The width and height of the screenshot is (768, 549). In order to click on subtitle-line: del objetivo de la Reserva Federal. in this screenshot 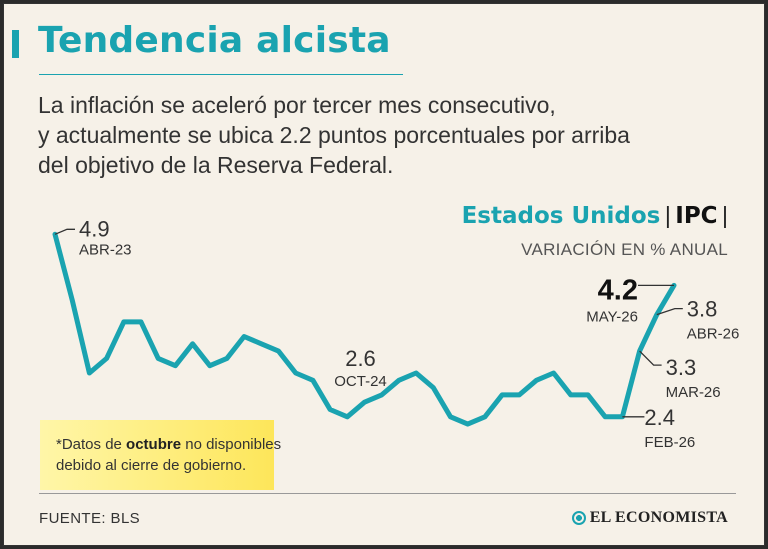, I will do `click(216, 165)`.